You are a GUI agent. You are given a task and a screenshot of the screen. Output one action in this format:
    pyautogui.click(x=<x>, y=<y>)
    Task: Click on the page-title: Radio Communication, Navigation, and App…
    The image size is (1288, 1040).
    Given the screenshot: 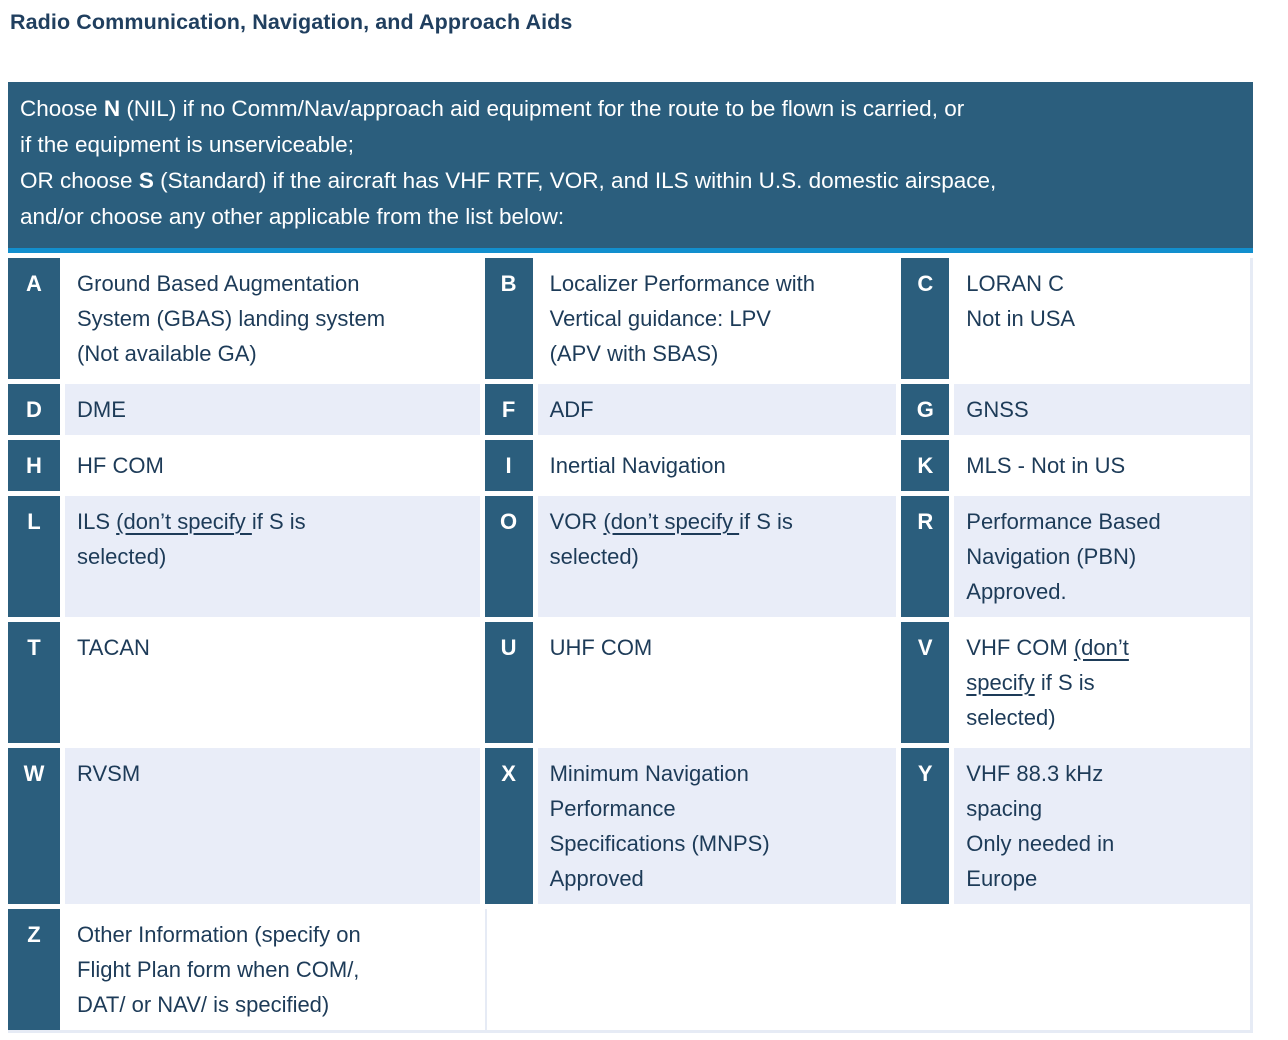 What is the action you would take?
    pyautogui.click(x=291, y=22)
    